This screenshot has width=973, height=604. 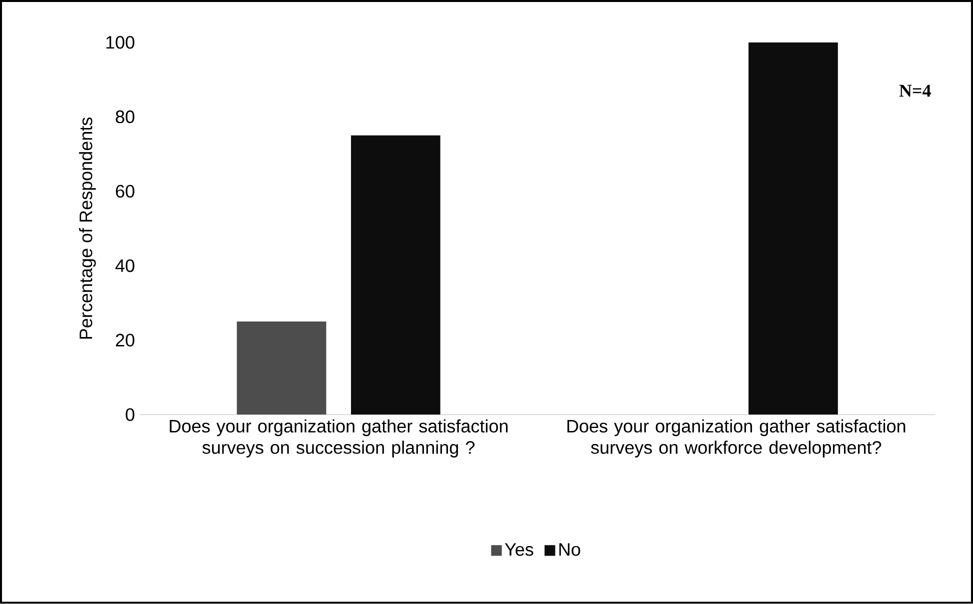 I want to click on y-axis-title: Percentage of Respondents, so click(x=87, y=228).